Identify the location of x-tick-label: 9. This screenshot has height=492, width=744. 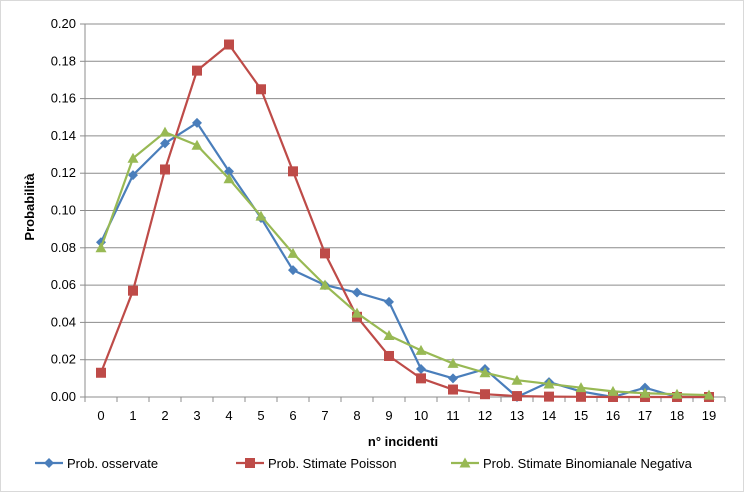
(388, 415).